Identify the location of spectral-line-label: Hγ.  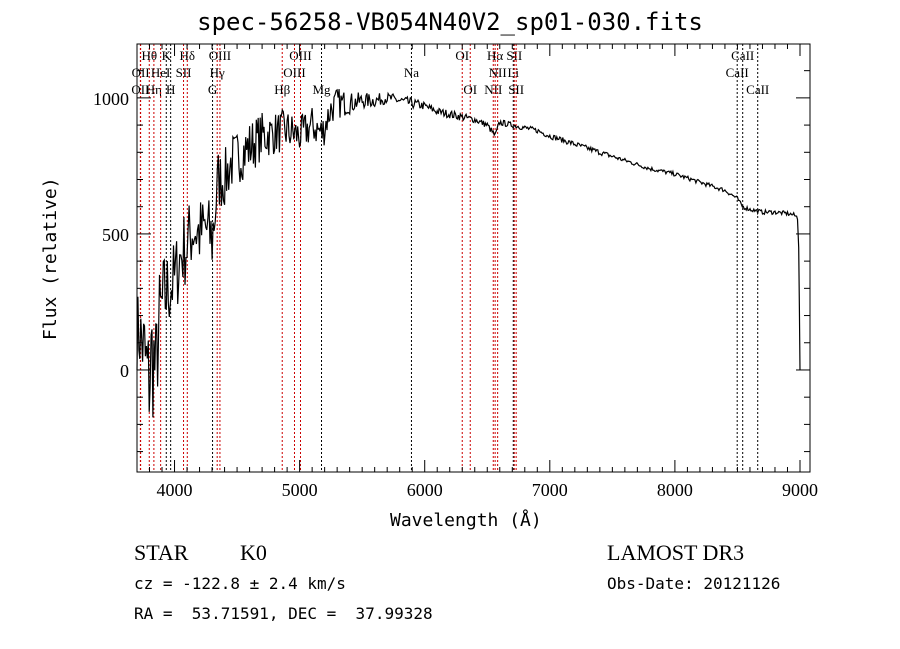
(217, 72).